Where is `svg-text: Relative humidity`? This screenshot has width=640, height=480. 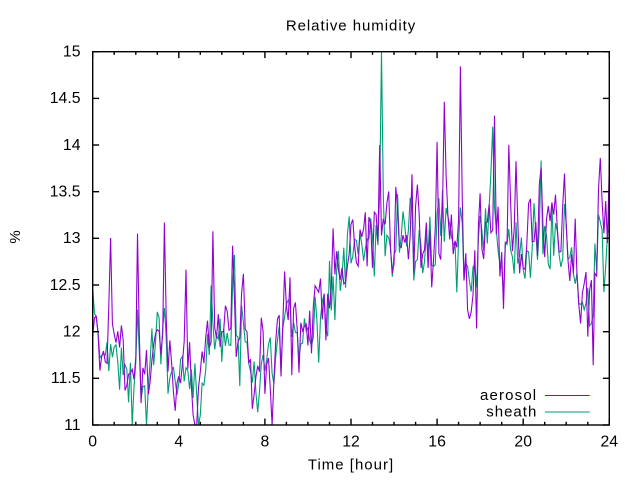
svg-text: Relative humidity is located at coordinates (351, 25).